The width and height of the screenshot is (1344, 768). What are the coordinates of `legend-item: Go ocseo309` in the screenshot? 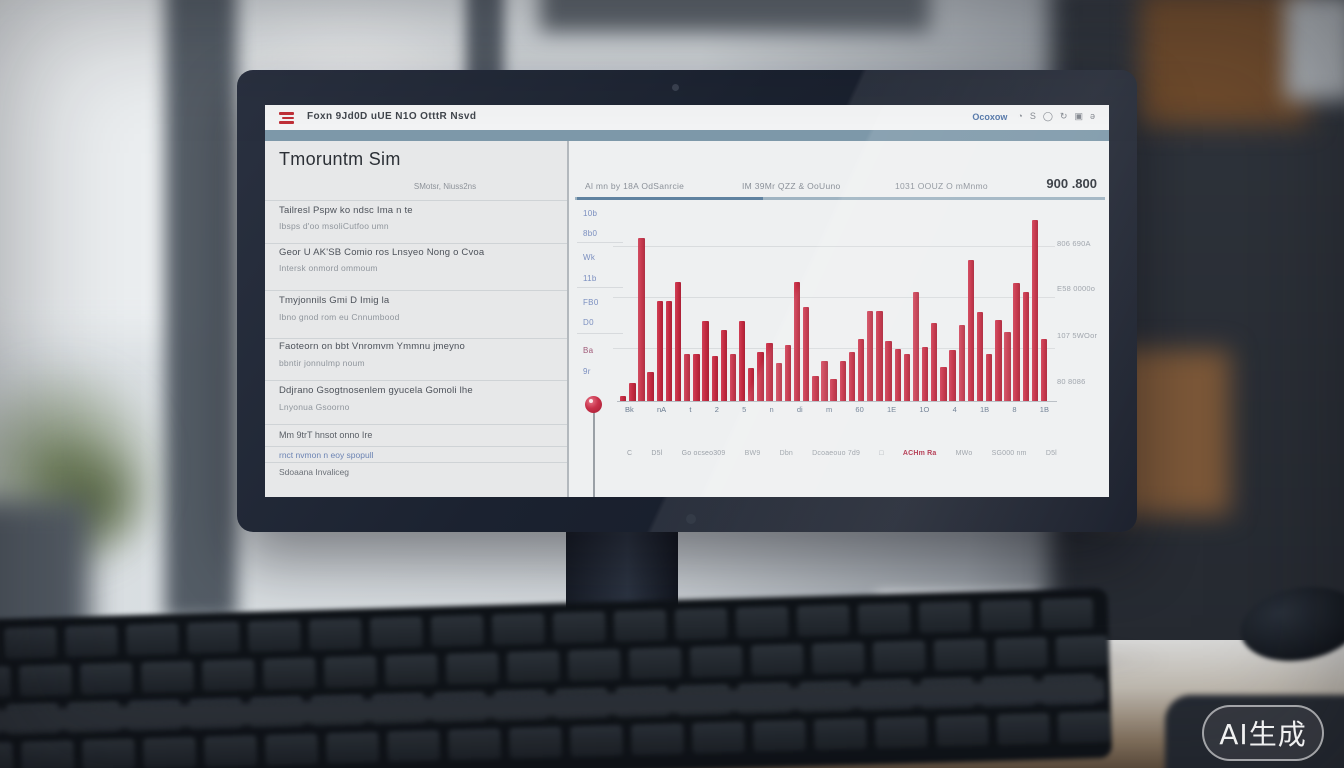 It's located at (703, 453).